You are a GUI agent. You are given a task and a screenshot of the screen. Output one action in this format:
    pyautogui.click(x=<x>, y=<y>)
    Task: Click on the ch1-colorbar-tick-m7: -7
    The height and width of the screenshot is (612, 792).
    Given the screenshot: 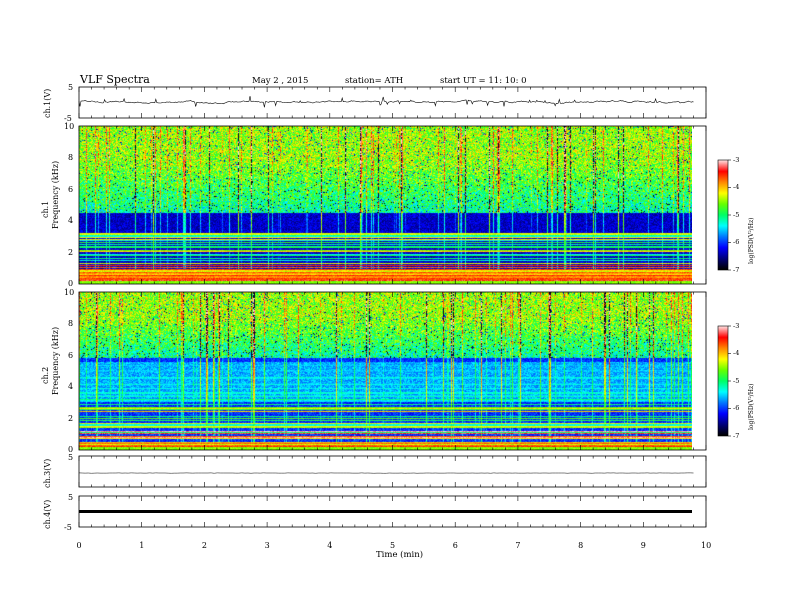 What is the action you would take?
    pyautogui.click(x=736, y=270)
    